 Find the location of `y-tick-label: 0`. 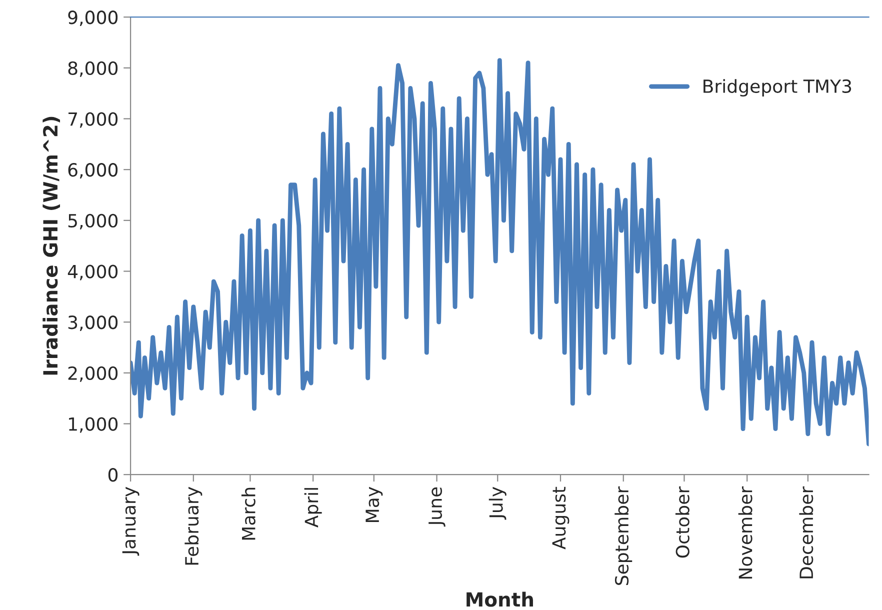

y-tick-label: 0 is located at coordinates (113, 475).